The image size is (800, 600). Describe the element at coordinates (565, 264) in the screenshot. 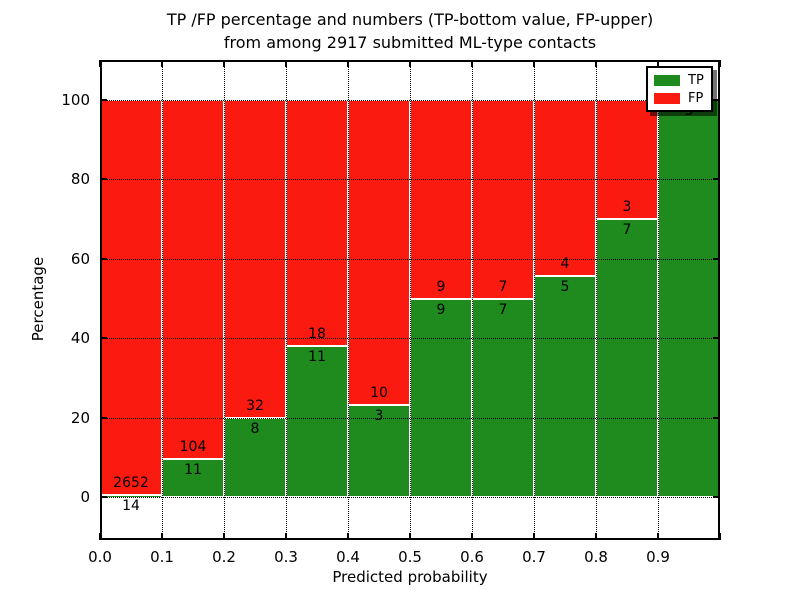

I see `fp-count-label: 4` at that location.